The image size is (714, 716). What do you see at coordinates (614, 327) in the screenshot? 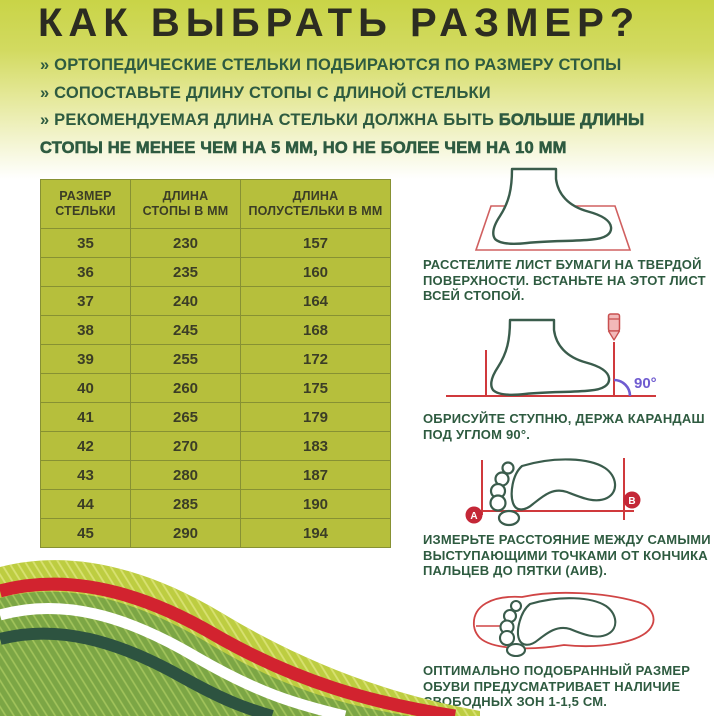
I see `pencil-icon` at bounding box center [614, 327].